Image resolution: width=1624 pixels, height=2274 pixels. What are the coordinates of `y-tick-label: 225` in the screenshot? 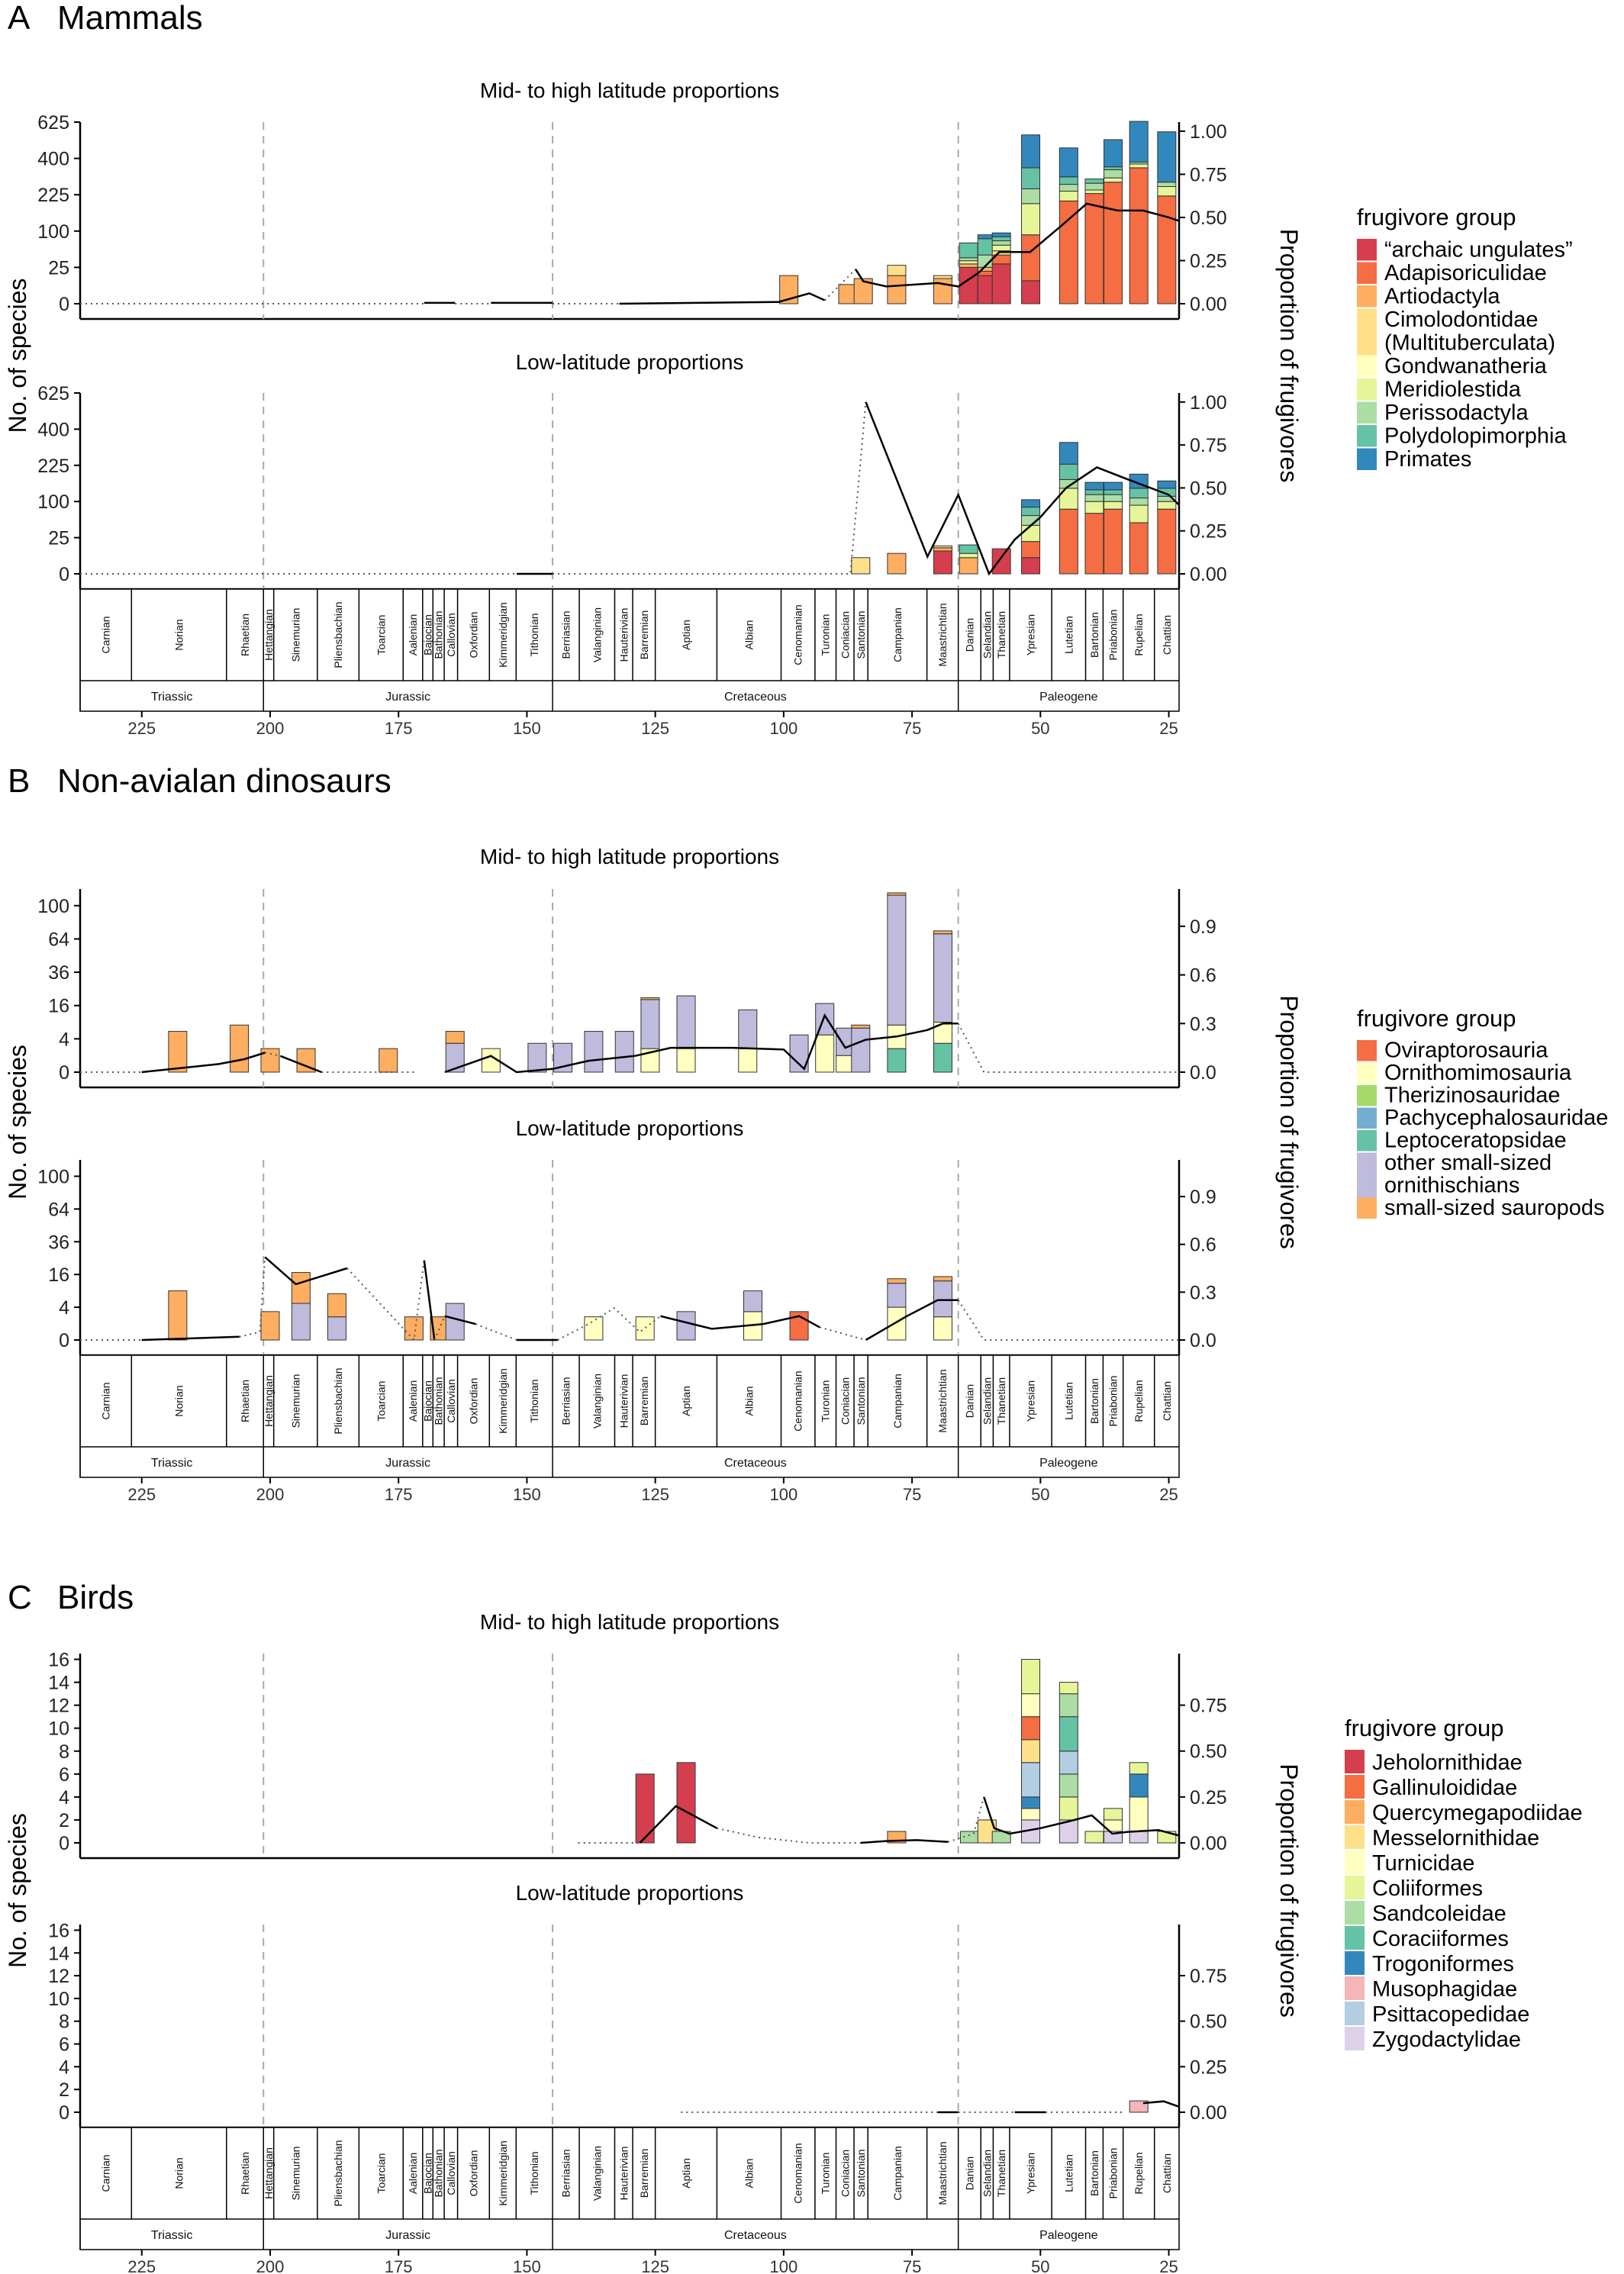 It's located at (53, 196).